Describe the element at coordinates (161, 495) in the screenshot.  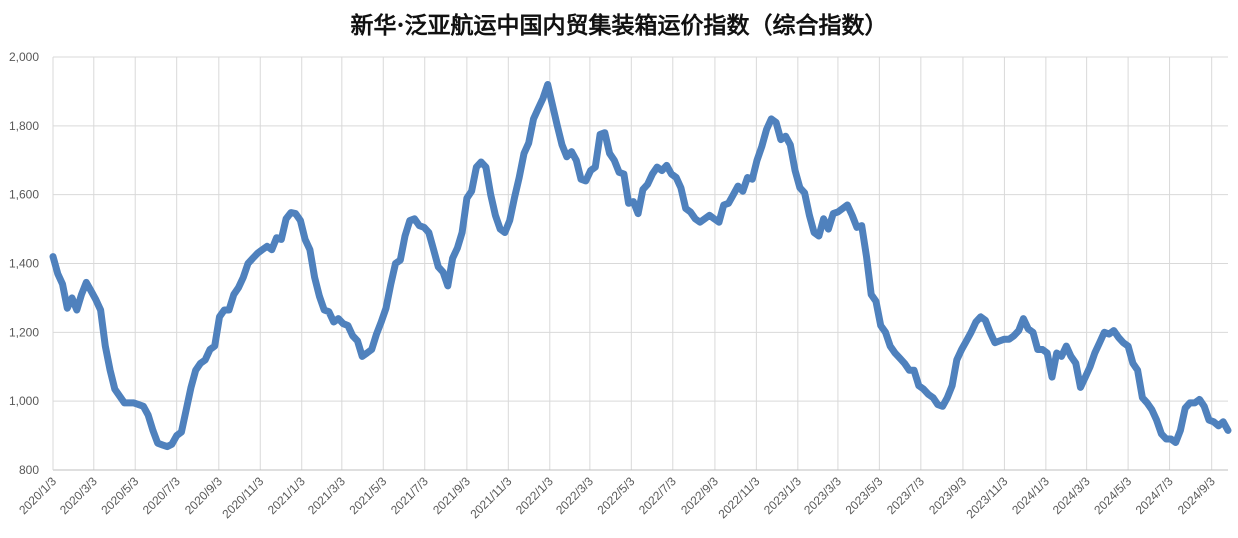
I see `x-tick-label: 2020/7/3` at that location.